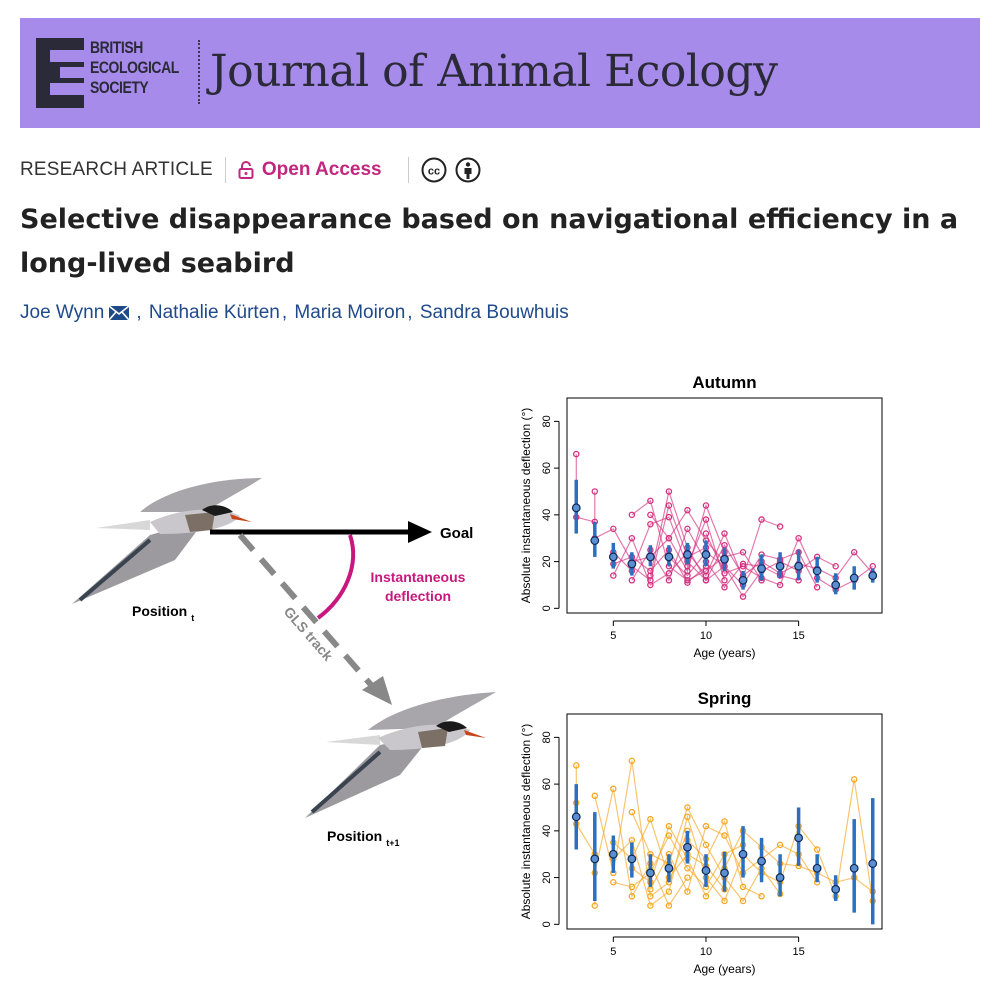 Image resolution: width=1000 pixels, height=1000 pixels. I want to click on deflection-arc, so click(336, 577).